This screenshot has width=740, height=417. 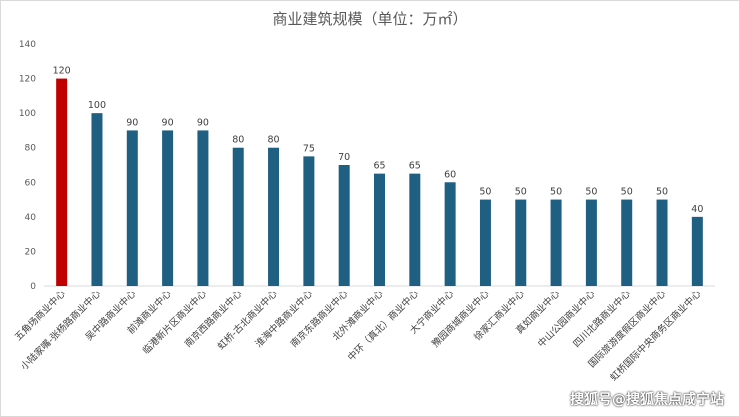 What do you see at coordinates (319, 318) in the screenshot?
I see `category-label: 南京东路商业中心` at bounding box center [319, 318].